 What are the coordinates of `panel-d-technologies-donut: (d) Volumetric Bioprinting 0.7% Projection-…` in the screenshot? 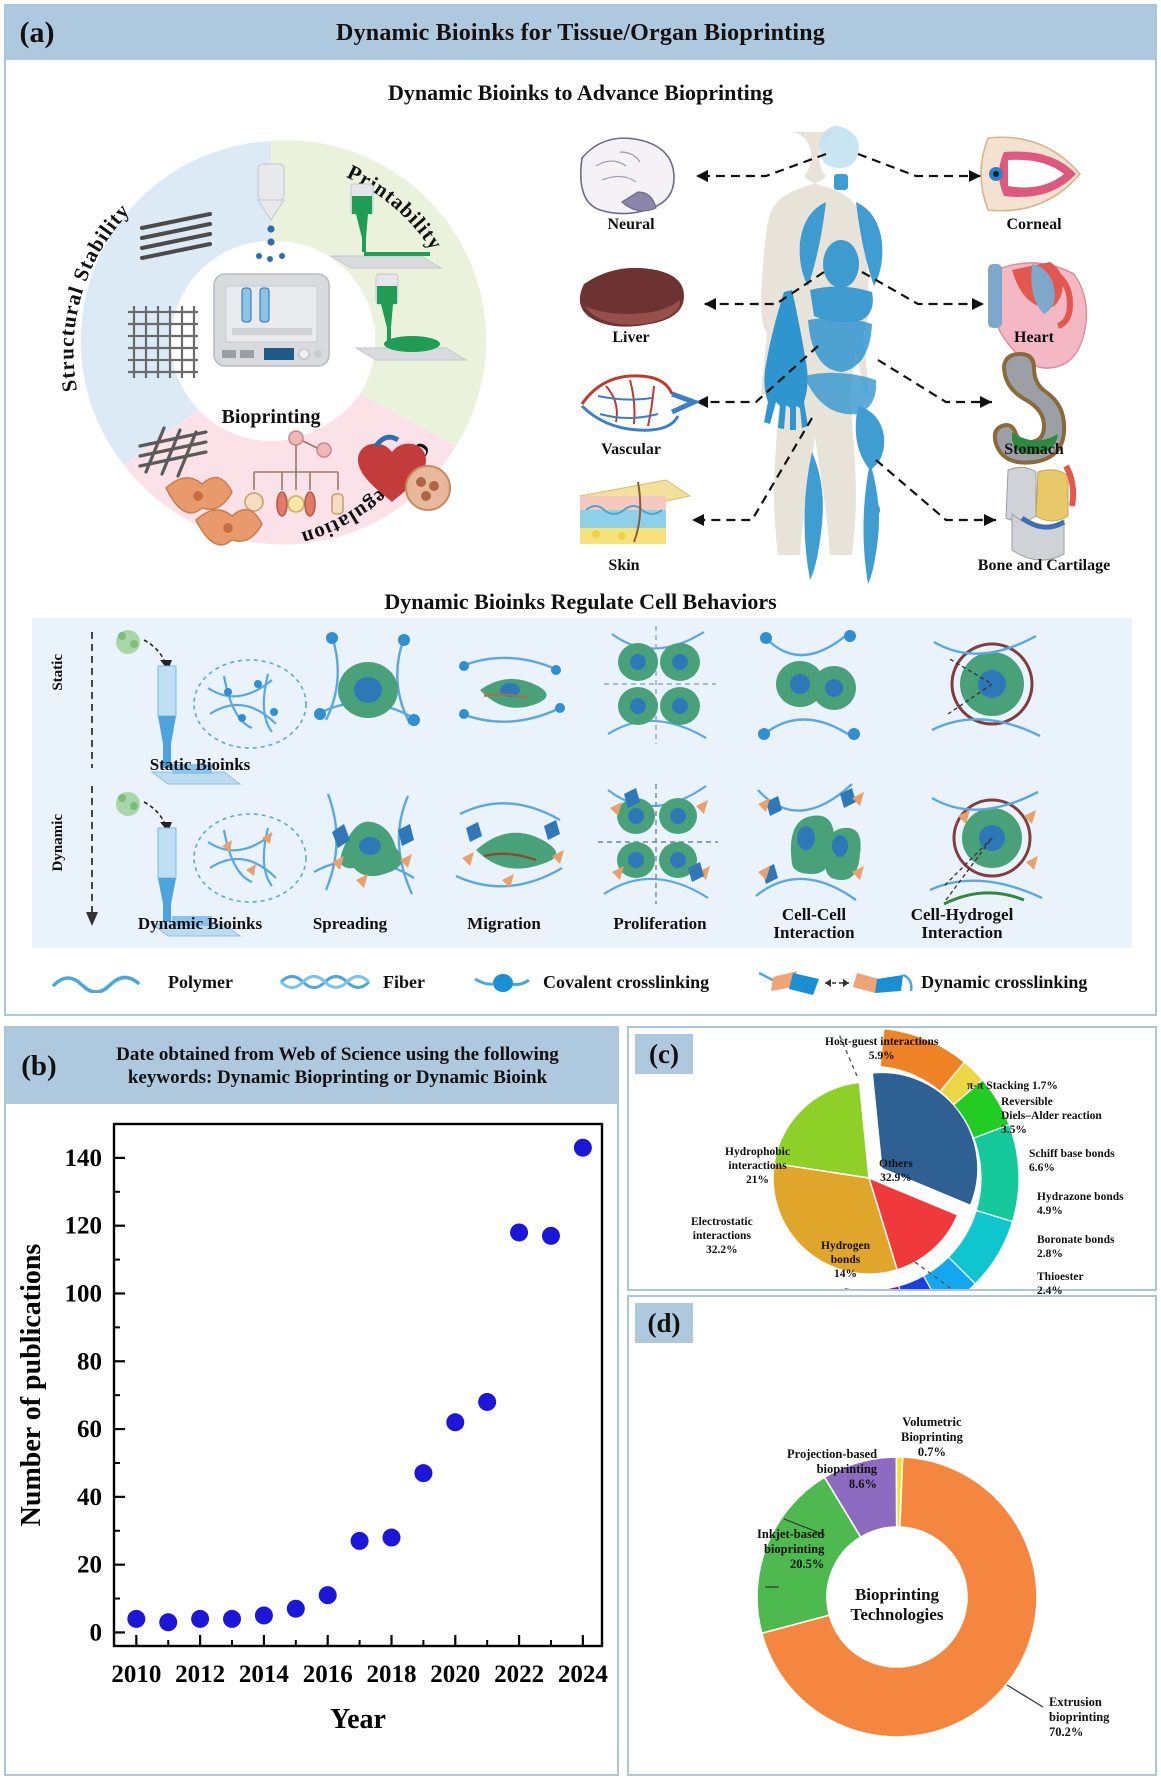 It's located at (892, 1535).